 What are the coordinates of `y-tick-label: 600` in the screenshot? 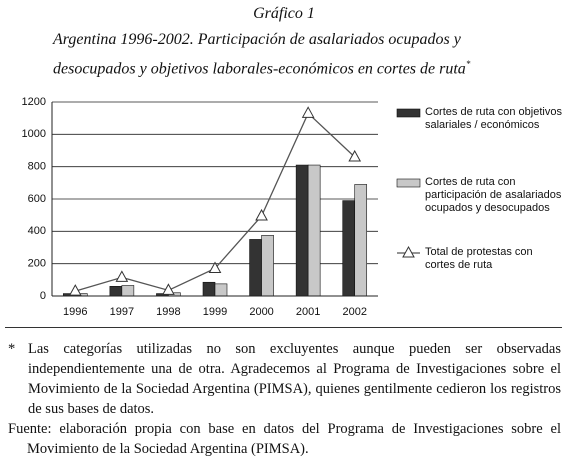 It's located at (37, 199).